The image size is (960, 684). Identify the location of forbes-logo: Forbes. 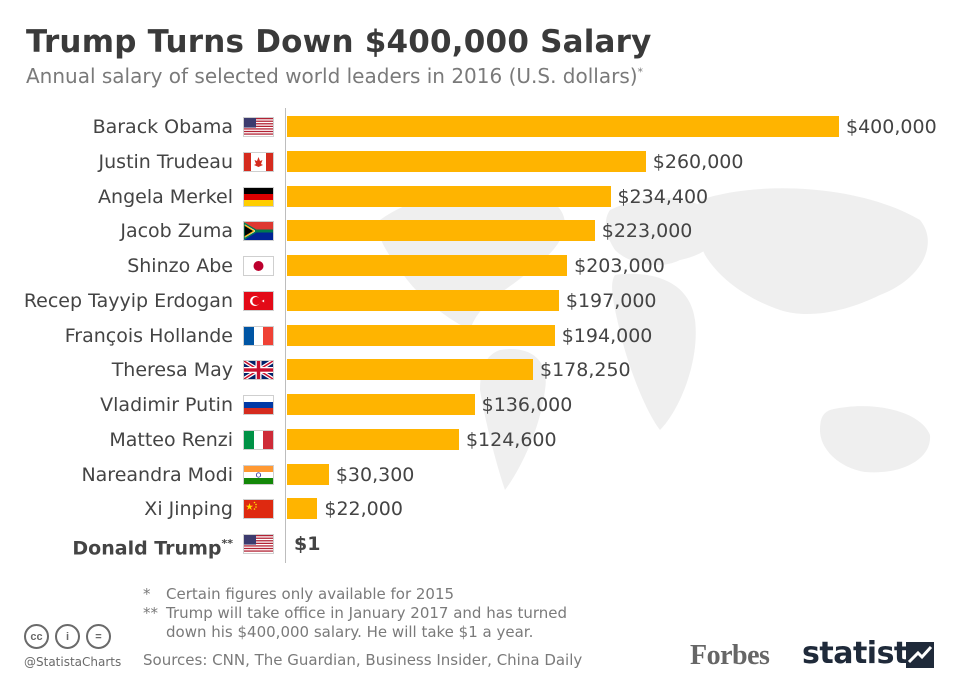
(730, 655).